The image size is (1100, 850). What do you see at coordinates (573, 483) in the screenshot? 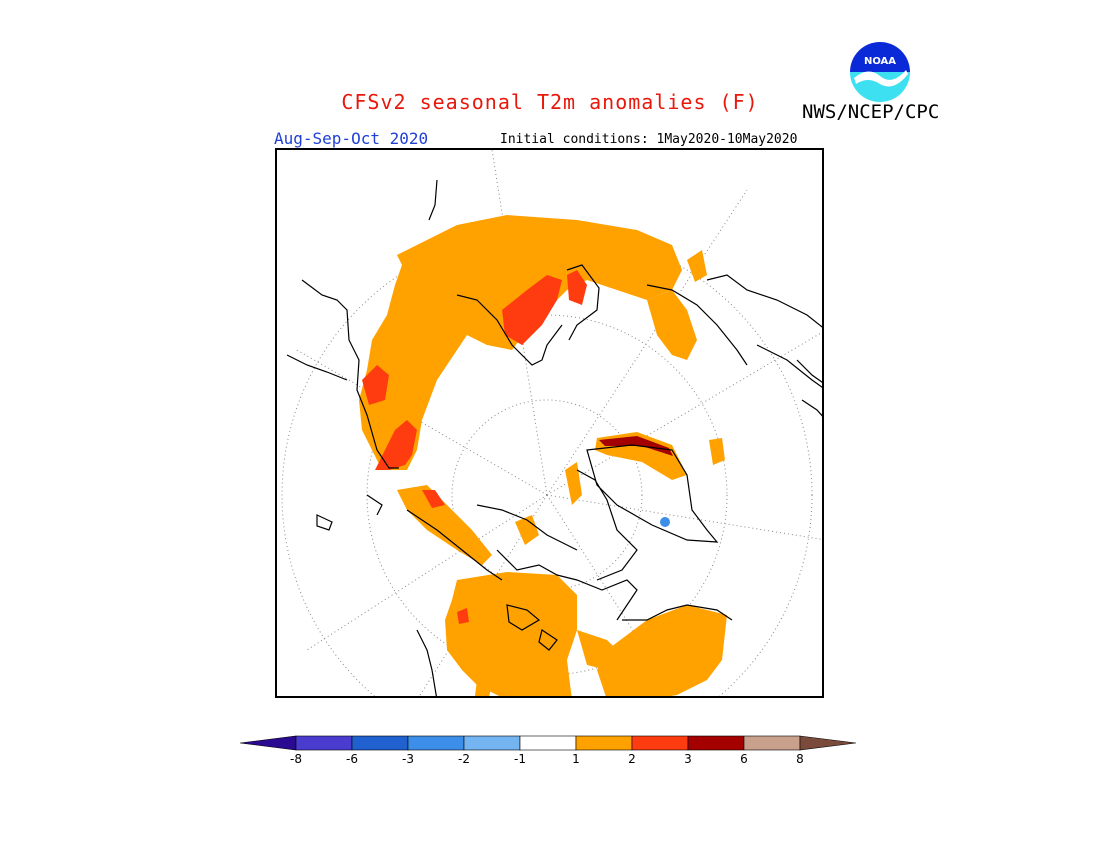
I see `anomaly-region-baffin` at bounding box center [573, 483].